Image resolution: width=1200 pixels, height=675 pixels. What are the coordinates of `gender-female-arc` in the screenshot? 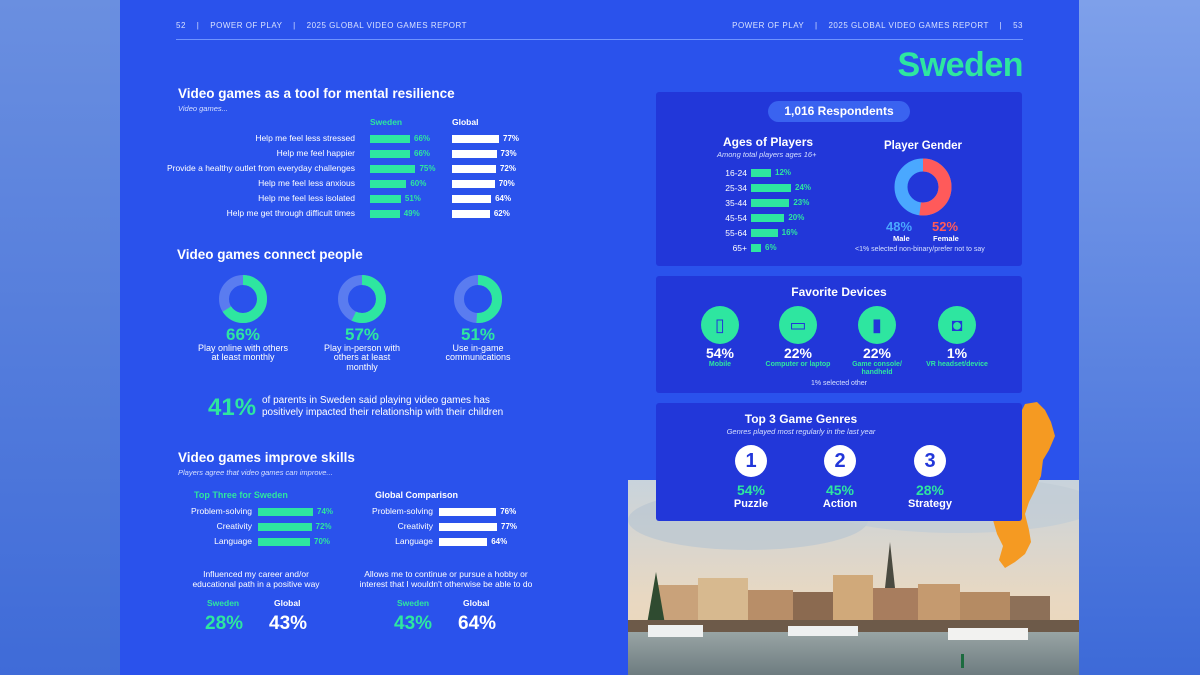 It's located at (923, 187).